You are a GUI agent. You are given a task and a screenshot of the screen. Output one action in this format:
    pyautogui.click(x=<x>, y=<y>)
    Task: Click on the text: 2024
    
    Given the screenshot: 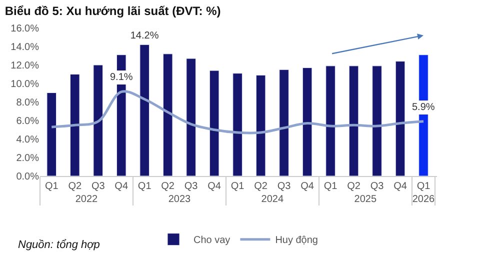 What is the action you would take?
    pyautogui.click(x=272, y=199)
    